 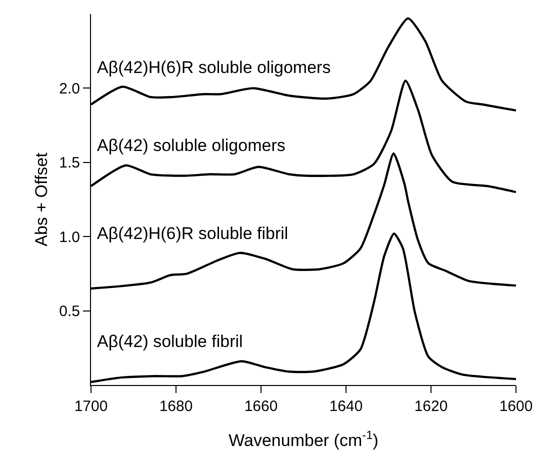 I want to click on y-tick-label: 2.0, so click(x=69, y=89).